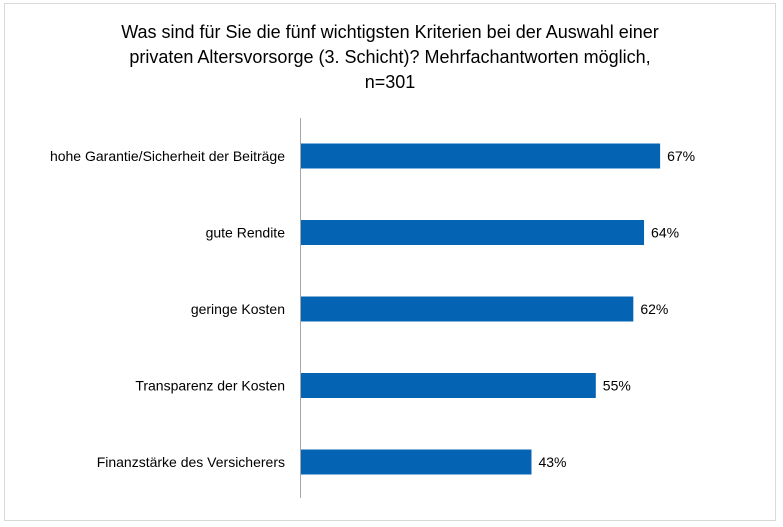  I want to click on category-label: Finanzstärke des Versicherers, so click(191, 462).